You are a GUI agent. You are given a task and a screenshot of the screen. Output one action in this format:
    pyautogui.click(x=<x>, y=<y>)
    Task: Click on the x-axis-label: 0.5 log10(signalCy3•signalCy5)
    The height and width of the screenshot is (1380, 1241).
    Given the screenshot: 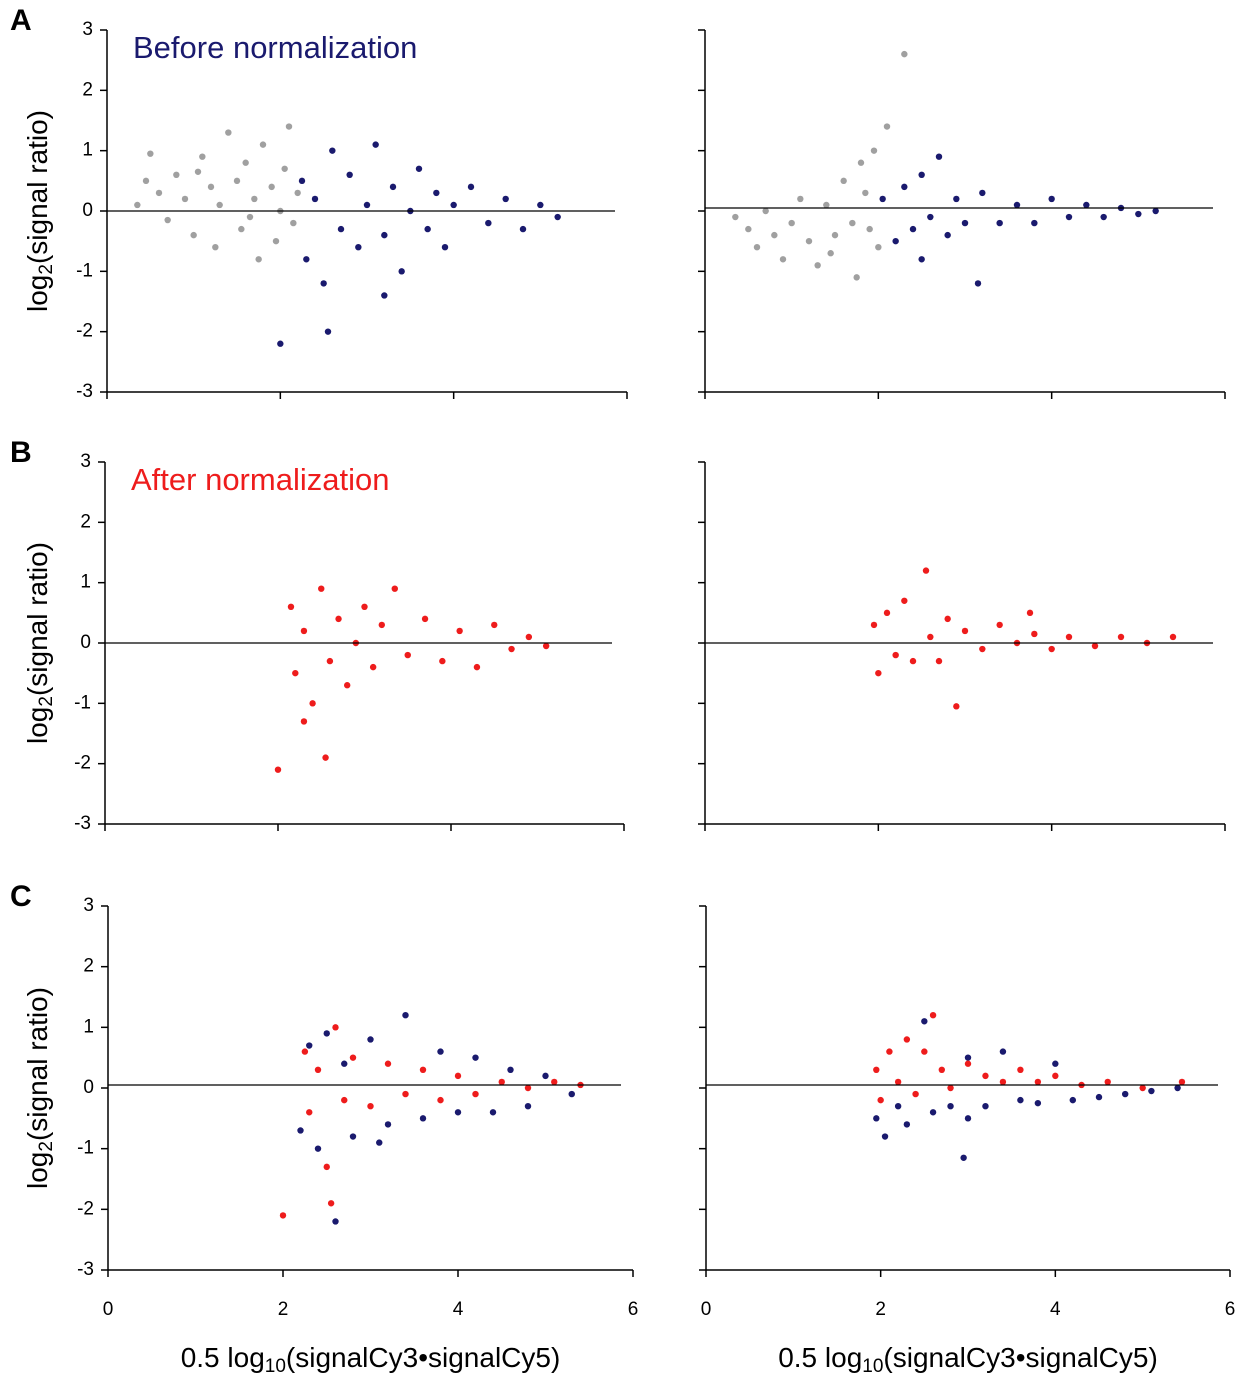 What is the action you would take?
    pyautogui.click(x=371, y=1359)
    